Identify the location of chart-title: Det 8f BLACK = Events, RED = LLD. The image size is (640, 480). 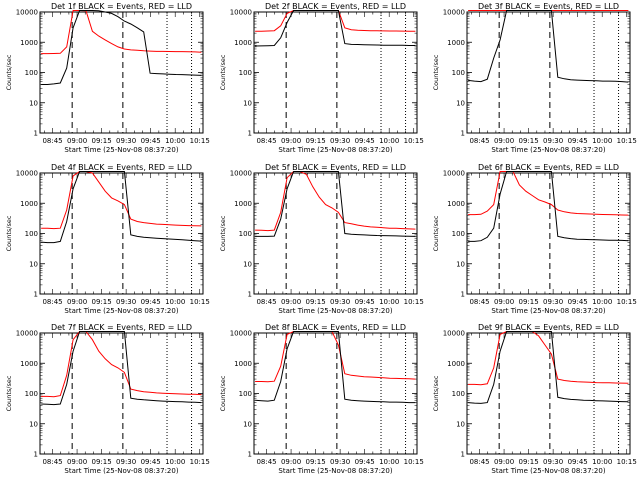
(335, 327).